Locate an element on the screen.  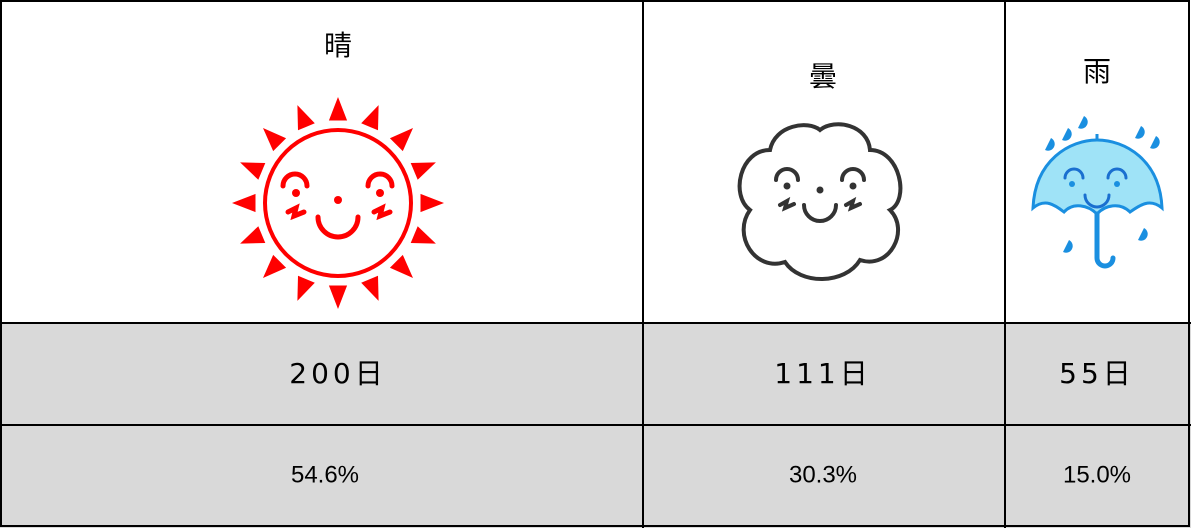
weather-label: 曇 is located at coordinates (823, 76).